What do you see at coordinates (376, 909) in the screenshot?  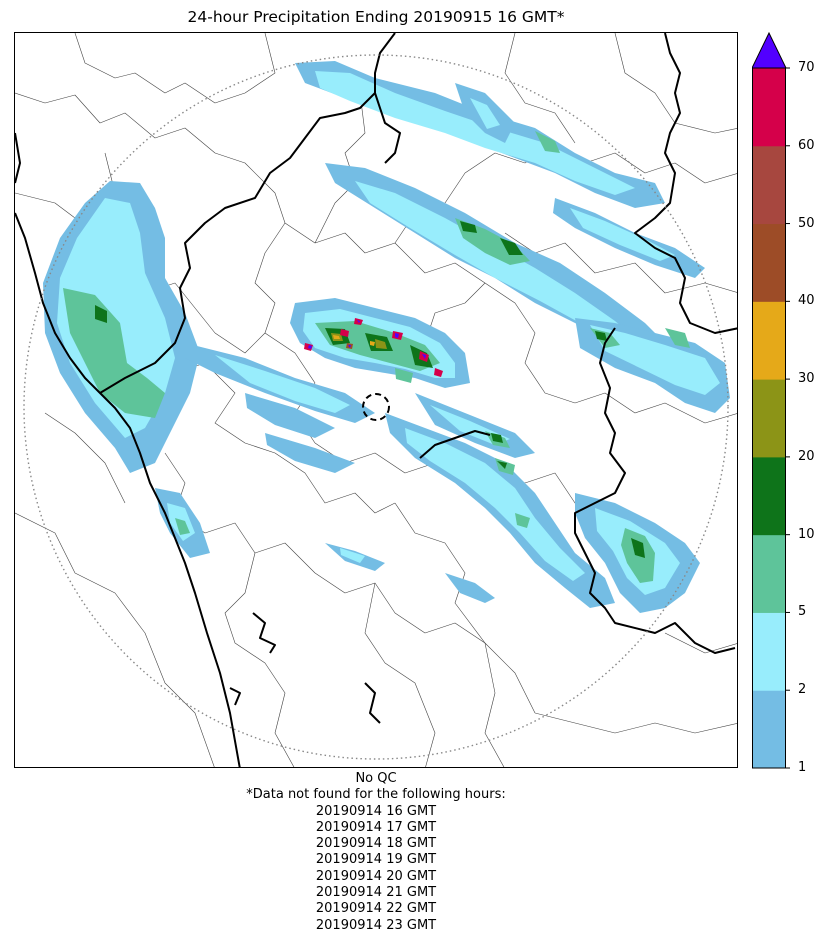 I see `missing-hour-7: 20190914 22 GMT` at bounding box center [376, 909].